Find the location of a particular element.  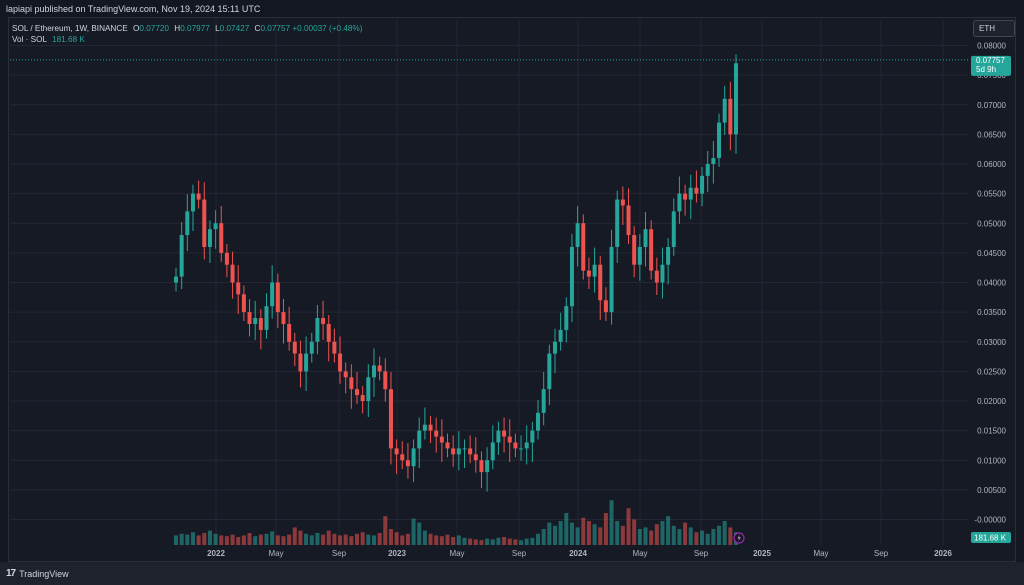

tradingview-logo-text: TradingView is located at coordinates (44, 573).